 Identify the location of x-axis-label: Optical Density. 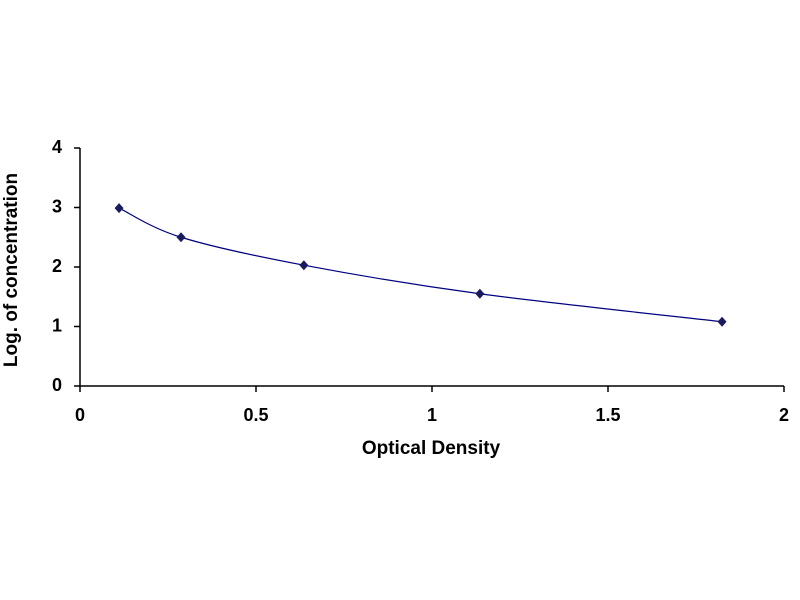
(431, 448).